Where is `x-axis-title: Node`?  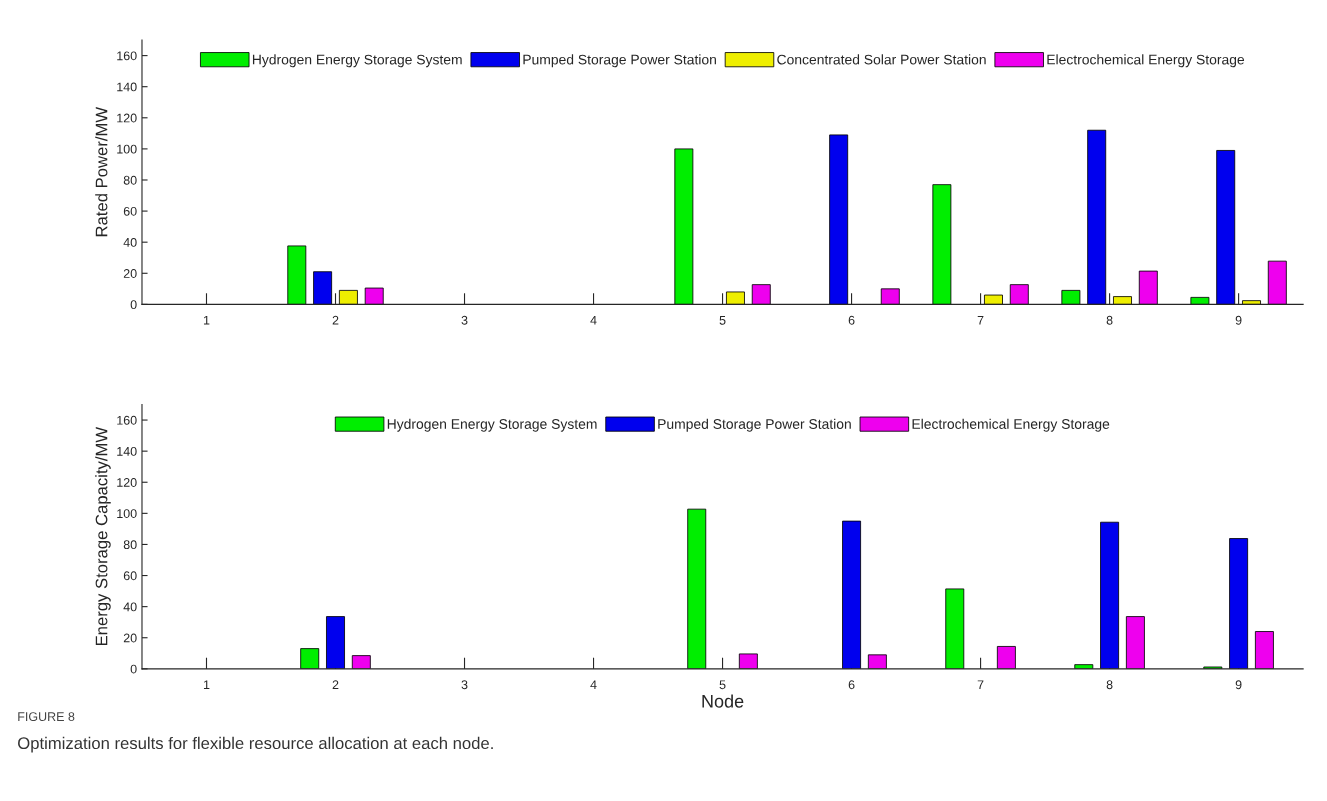 x-axis-title: Node is located at coordinates (723, 701).